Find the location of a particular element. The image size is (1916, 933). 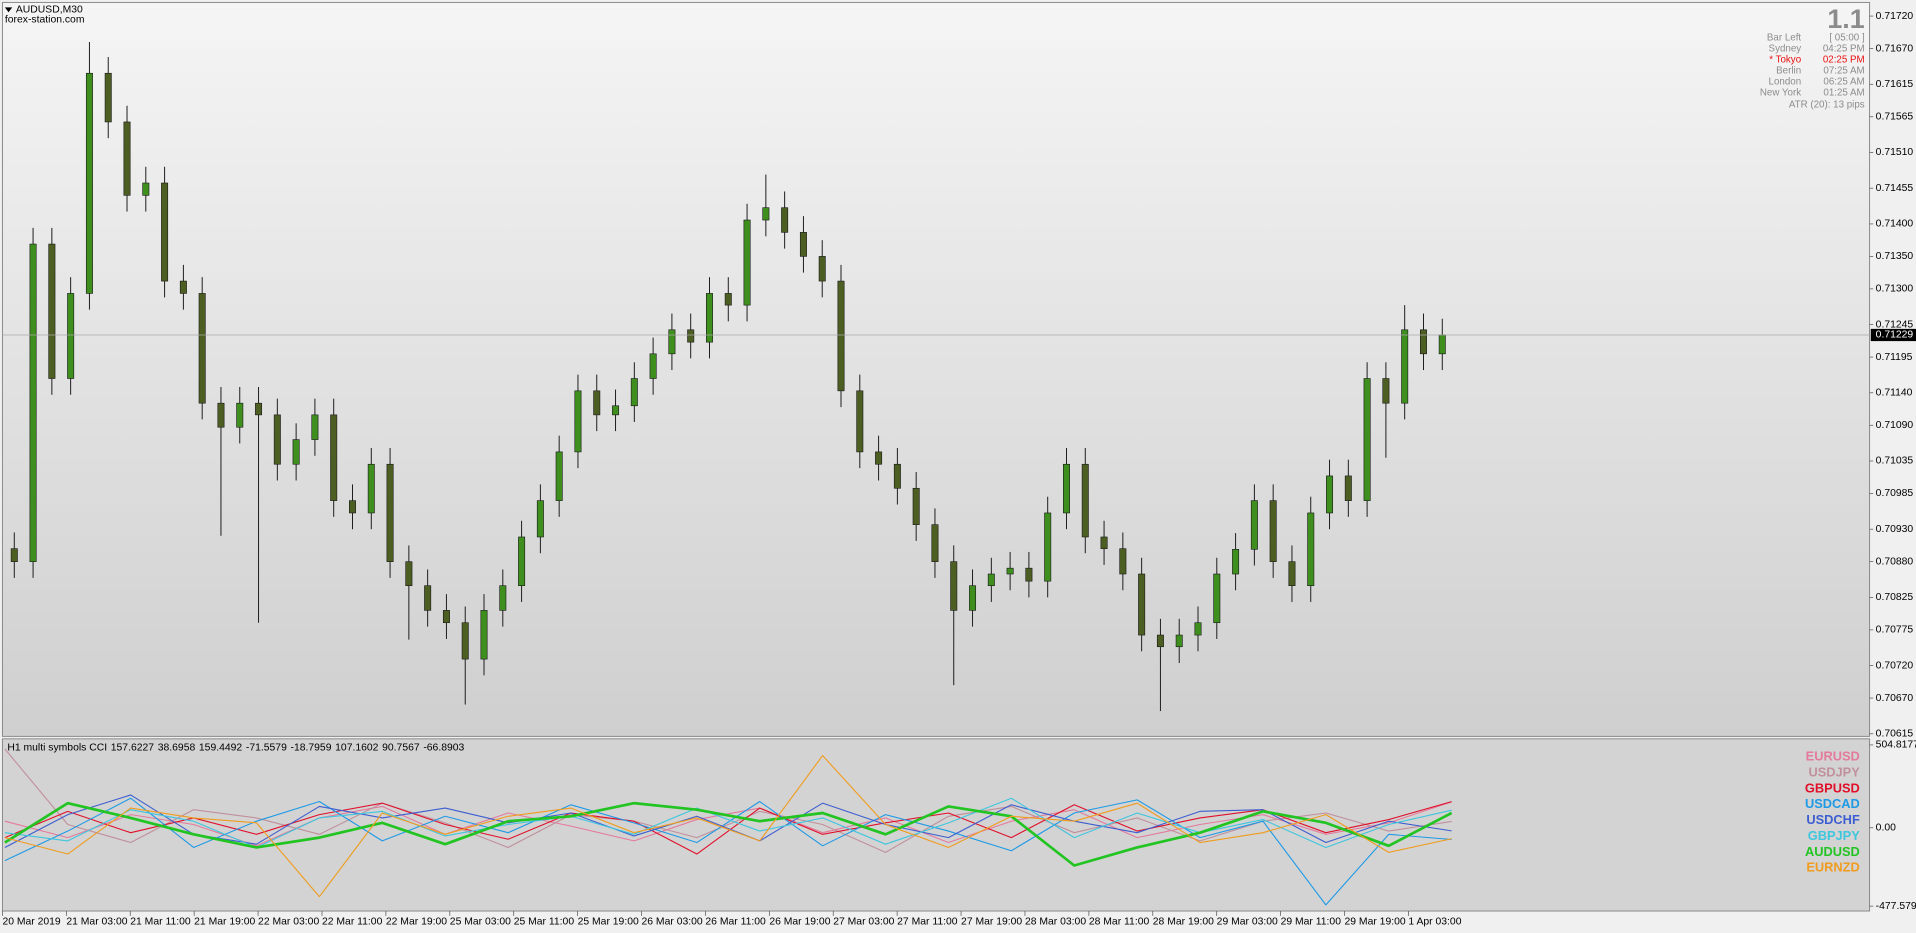

y-tick-label: 0.70985 is located at coordinates (1895, 493).